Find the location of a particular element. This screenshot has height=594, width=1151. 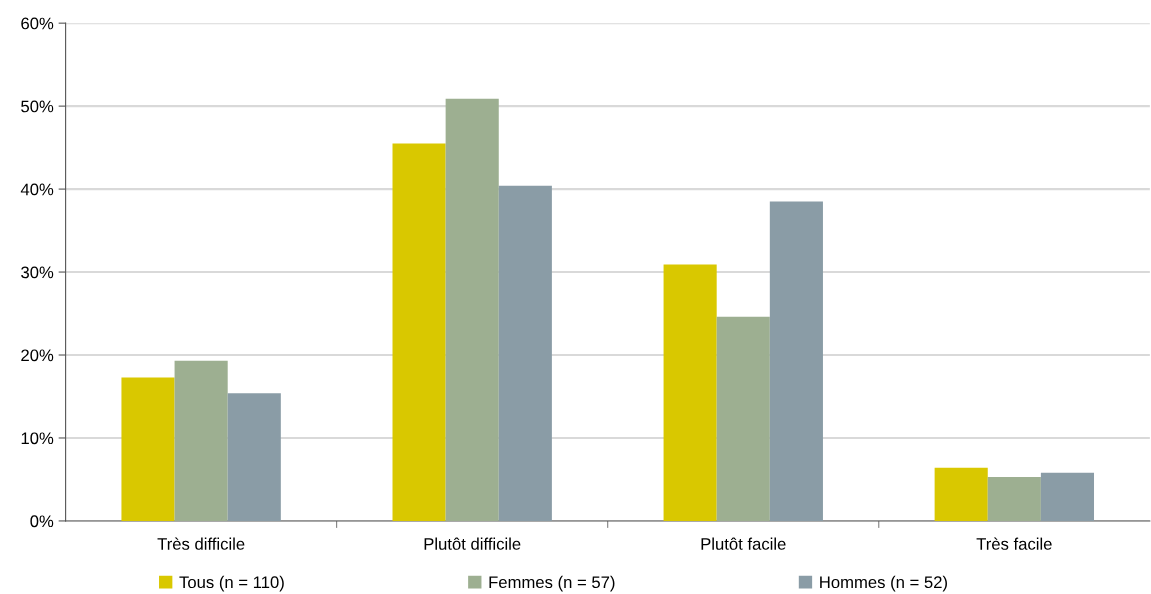

legend-label: Hommes (n = 52) is located at coordinates (883, 583).